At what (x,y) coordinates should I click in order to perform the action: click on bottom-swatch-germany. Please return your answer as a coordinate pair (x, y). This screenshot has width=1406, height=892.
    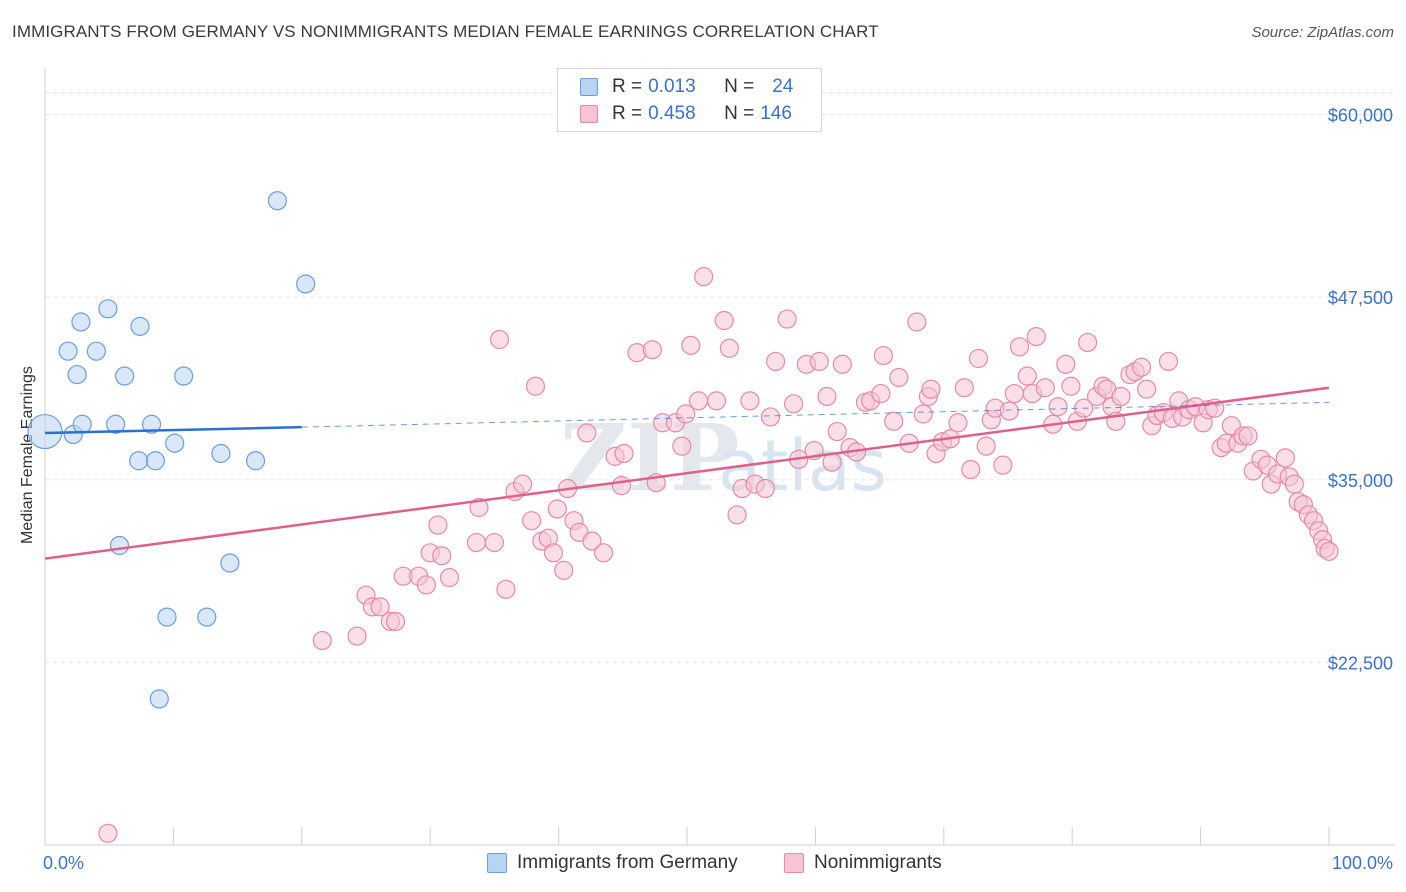
    Looking at the image, I should click on (497, 863).